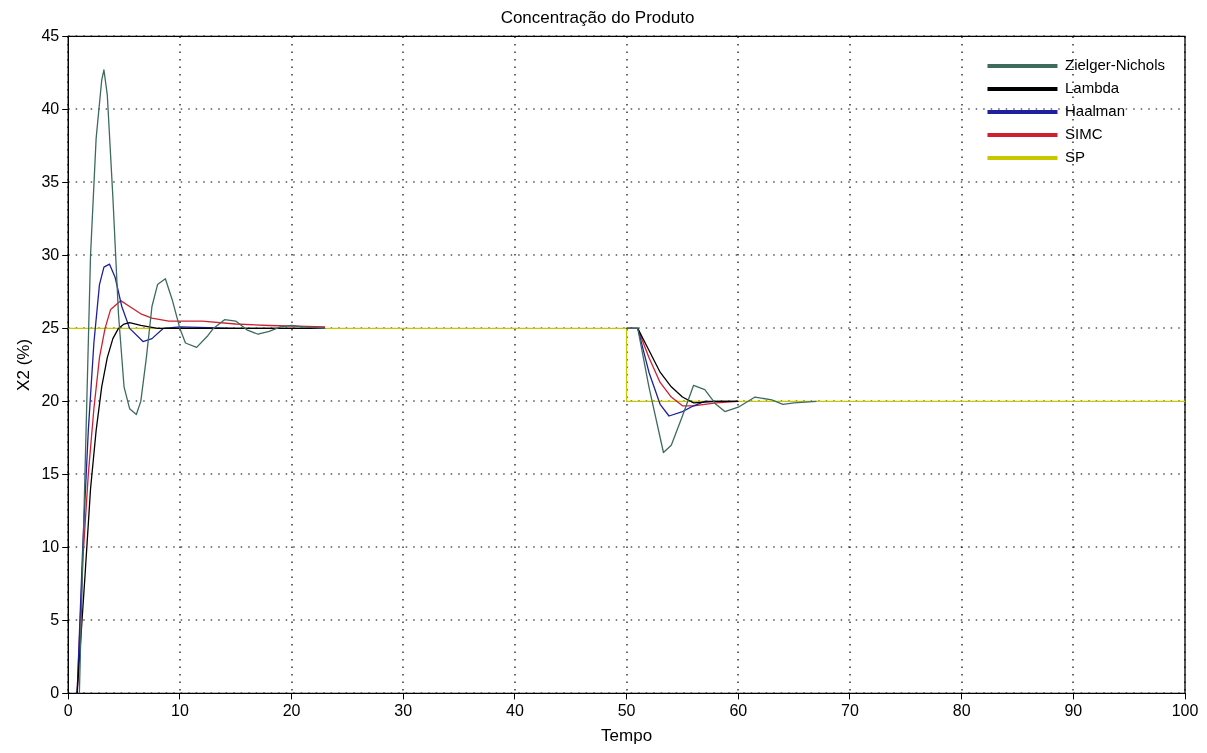  What do you see at coordinates (179, 711) in the screenshot?
I see `x-tick-label: 10` at bounding box center [179, 711].